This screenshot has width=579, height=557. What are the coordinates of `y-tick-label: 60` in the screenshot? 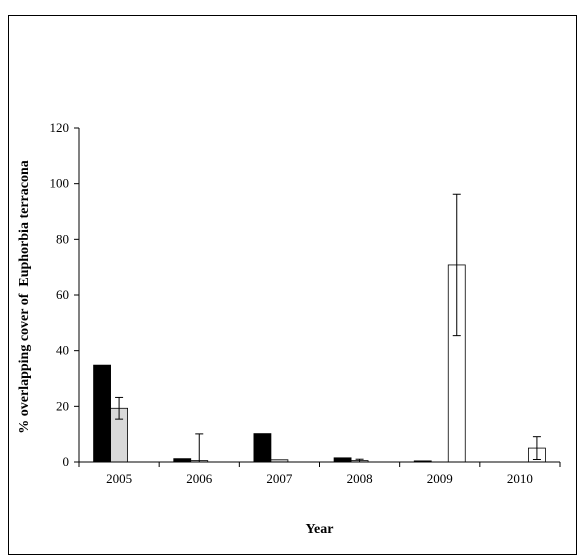 It's located at (62, 294).